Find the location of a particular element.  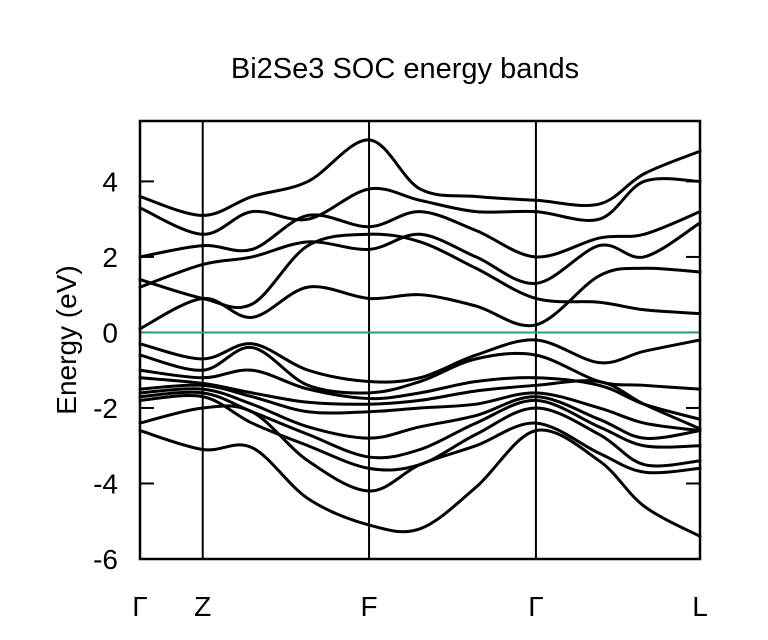

x-tick-label: F is located at coordinates (368, 606).